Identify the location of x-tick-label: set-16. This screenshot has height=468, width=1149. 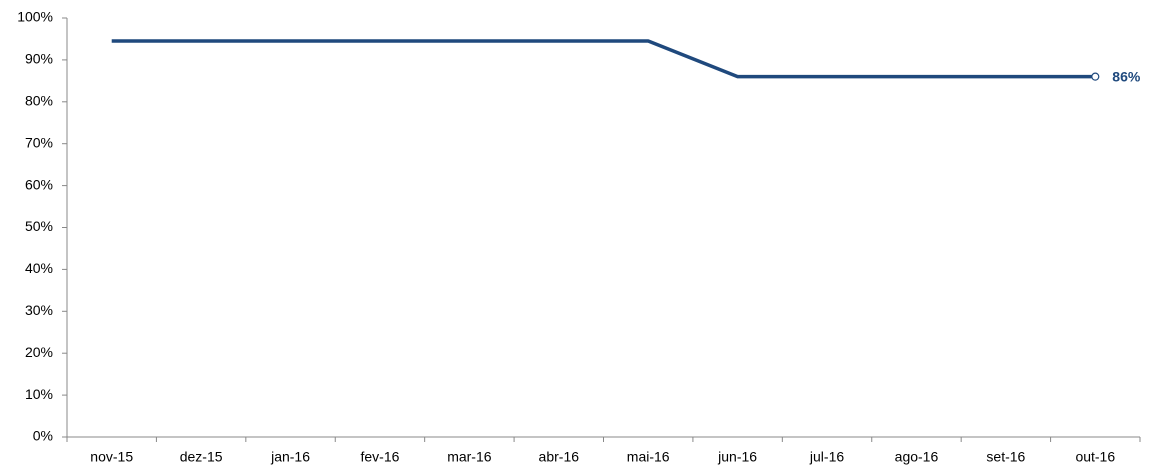
(1005, 457).